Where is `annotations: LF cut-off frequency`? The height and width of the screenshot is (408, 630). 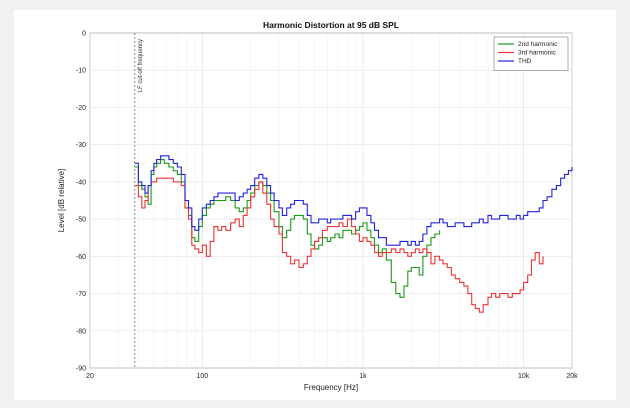
annotations: LF cut-off frequency is located at coordinates (139, 200).